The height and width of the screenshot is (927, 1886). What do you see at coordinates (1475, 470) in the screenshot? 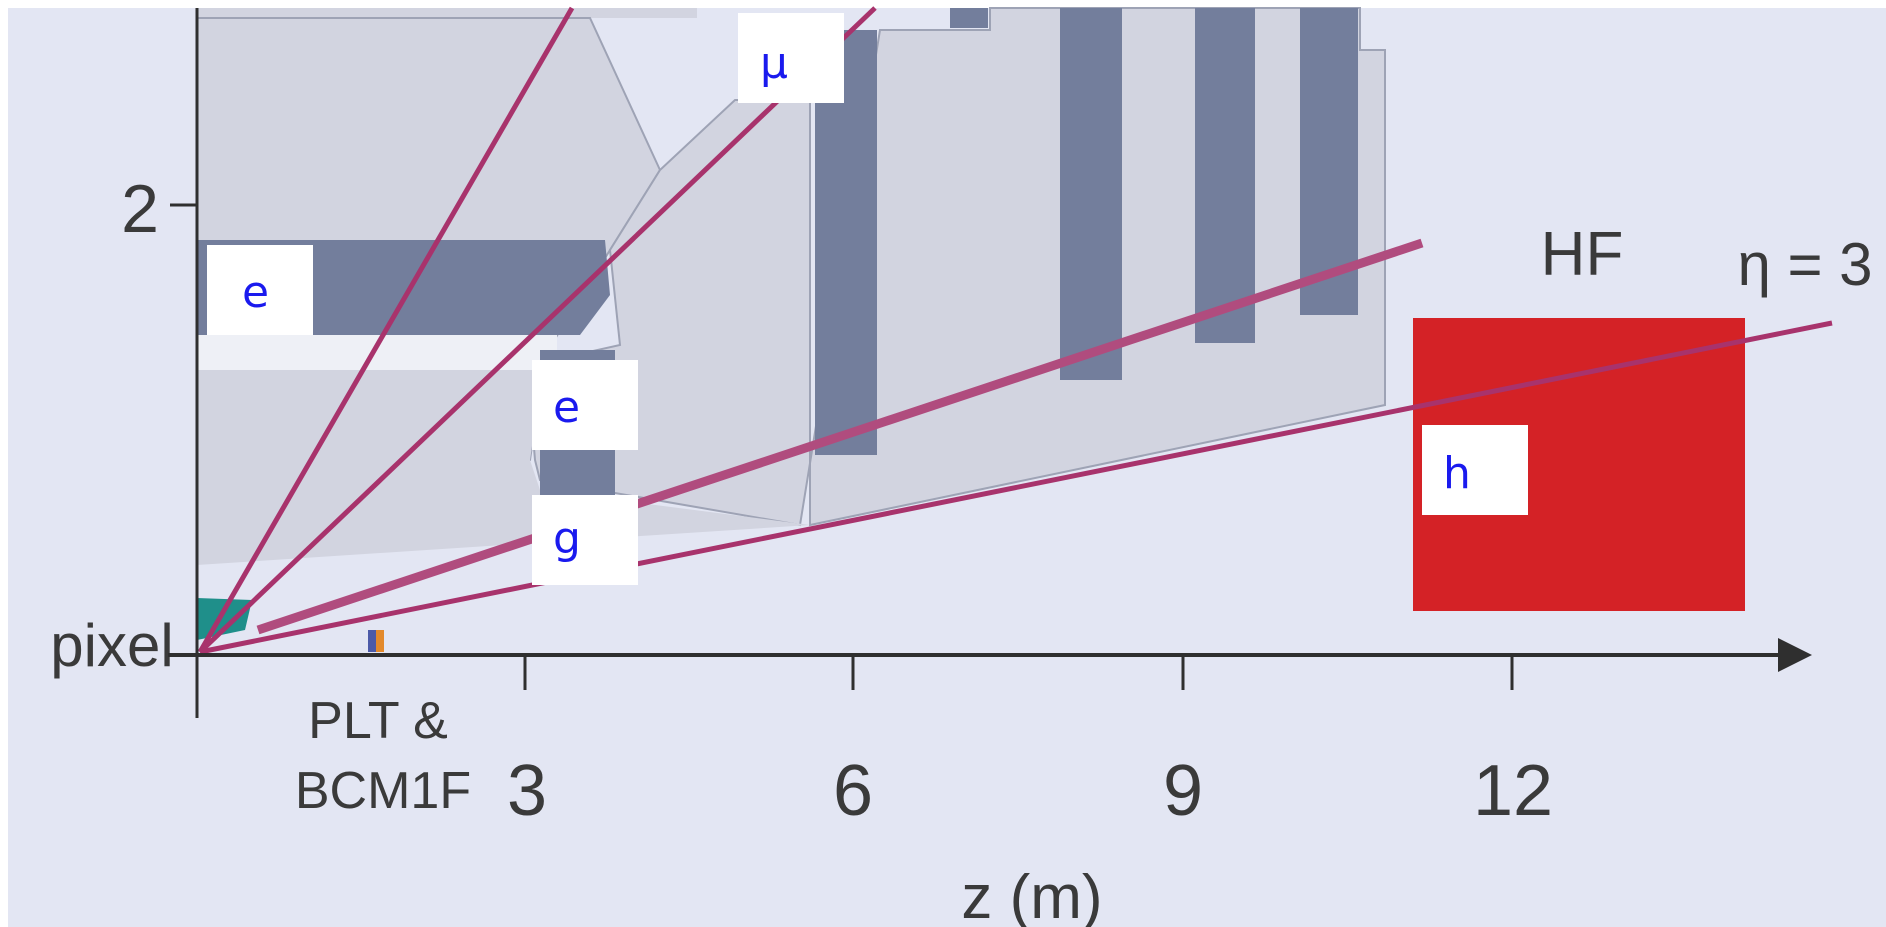
I see `tag-h: h` at bounding box center [1475, 470].